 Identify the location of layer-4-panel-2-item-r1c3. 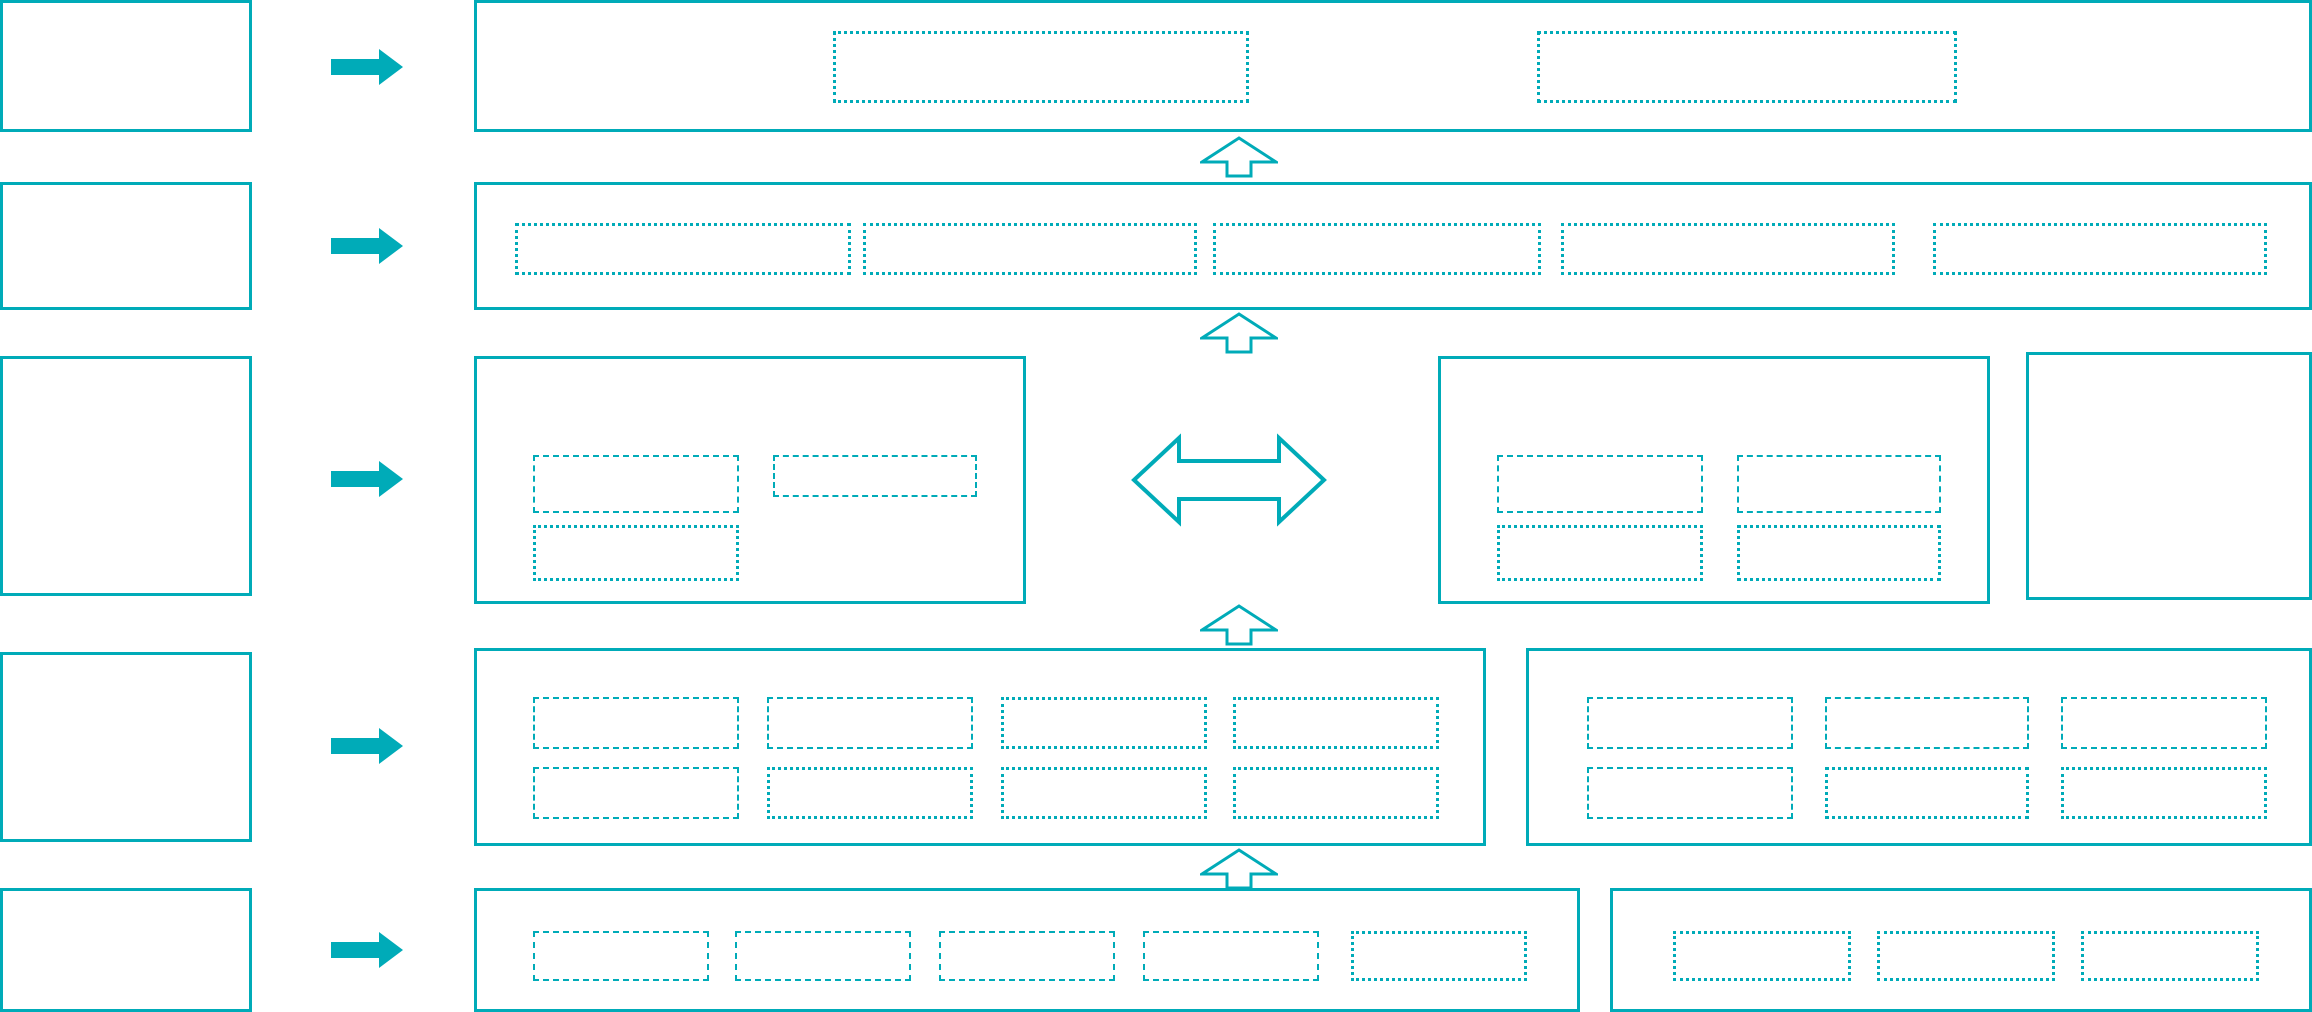
(2164, 723).